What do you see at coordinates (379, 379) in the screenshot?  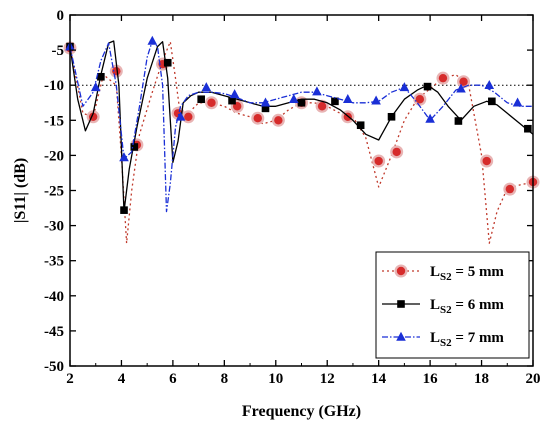 I see `x-tick-label: 14` at bounding box center [379, 379].